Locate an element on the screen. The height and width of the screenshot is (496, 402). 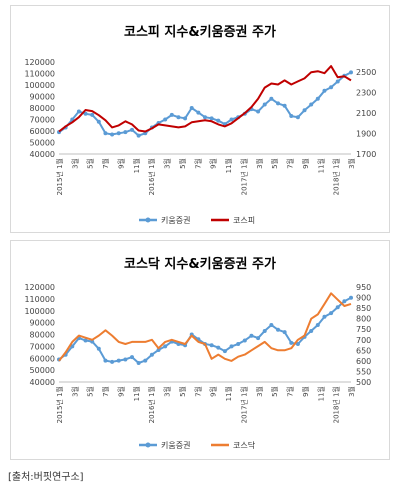
y-right-tick-label: 2300 is located at coordinates (366, 93).